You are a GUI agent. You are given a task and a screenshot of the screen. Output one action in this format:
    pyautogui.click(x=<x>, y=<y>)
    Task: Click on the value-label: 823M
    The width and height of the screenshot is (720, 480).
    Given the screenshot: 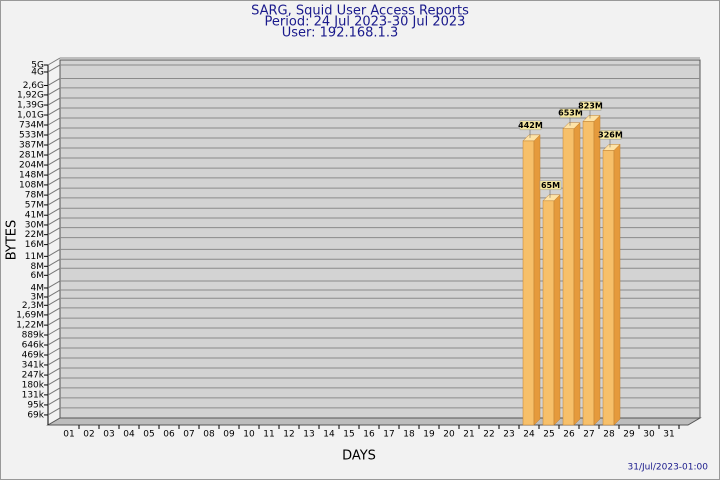 What is the action you would take?
    pyautogui.click(x=590, y=105)
    